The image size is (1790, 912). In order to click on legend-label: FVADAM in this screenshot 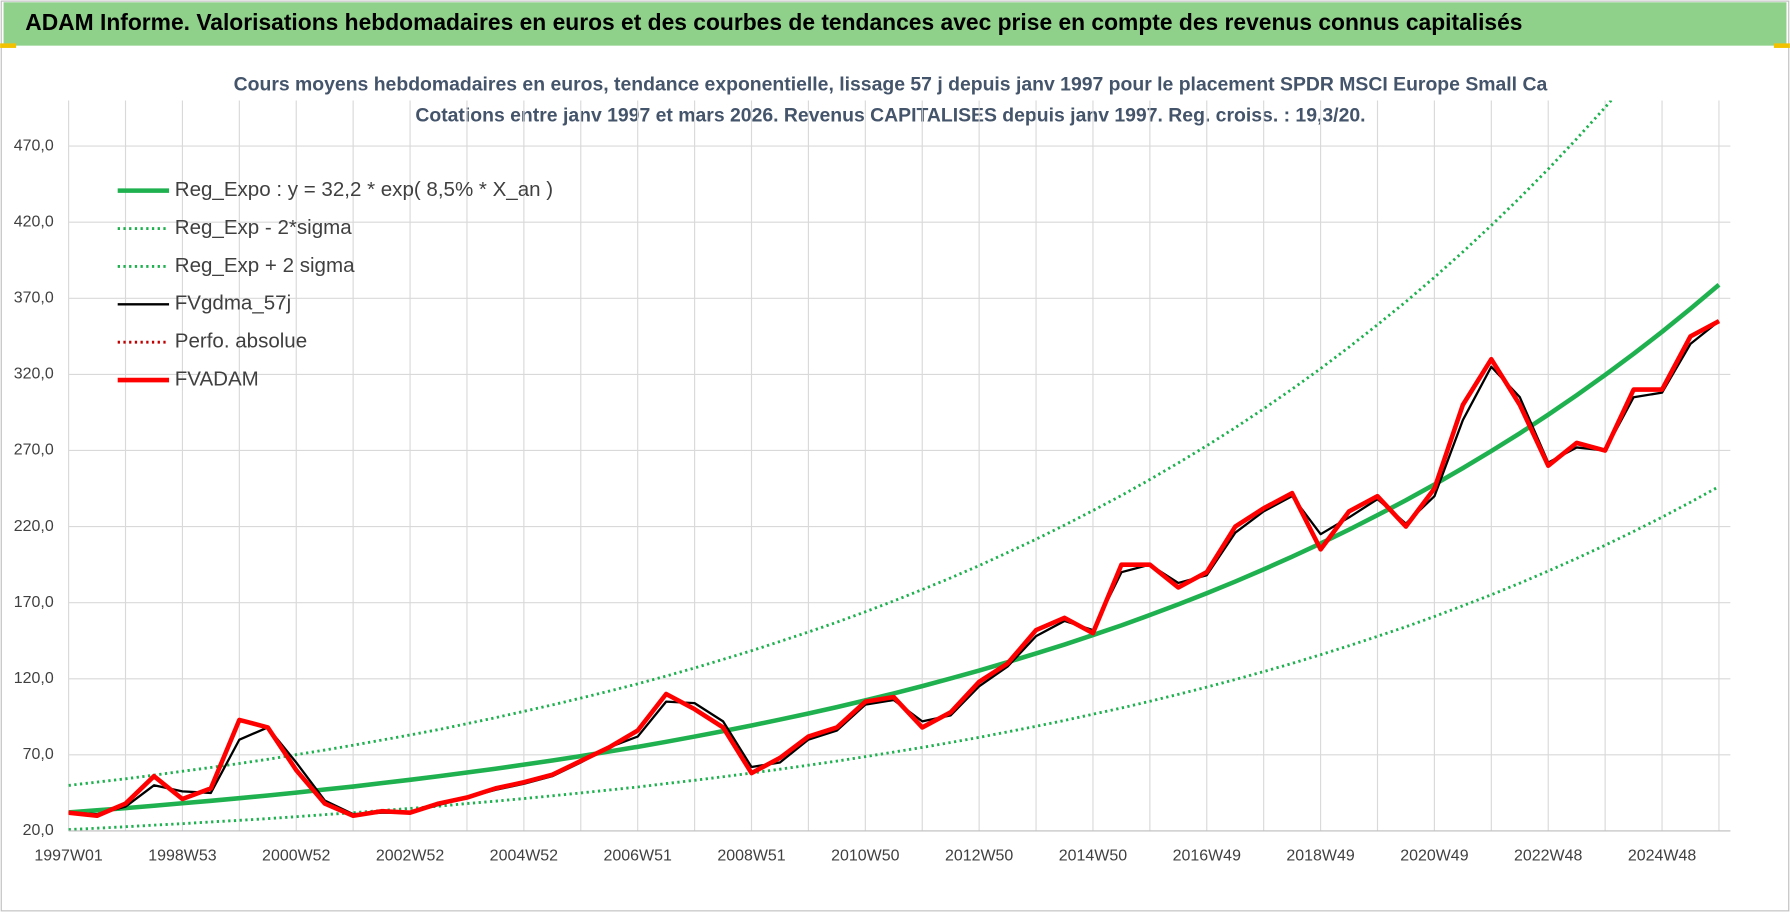, I will do `click(217, 379)`.